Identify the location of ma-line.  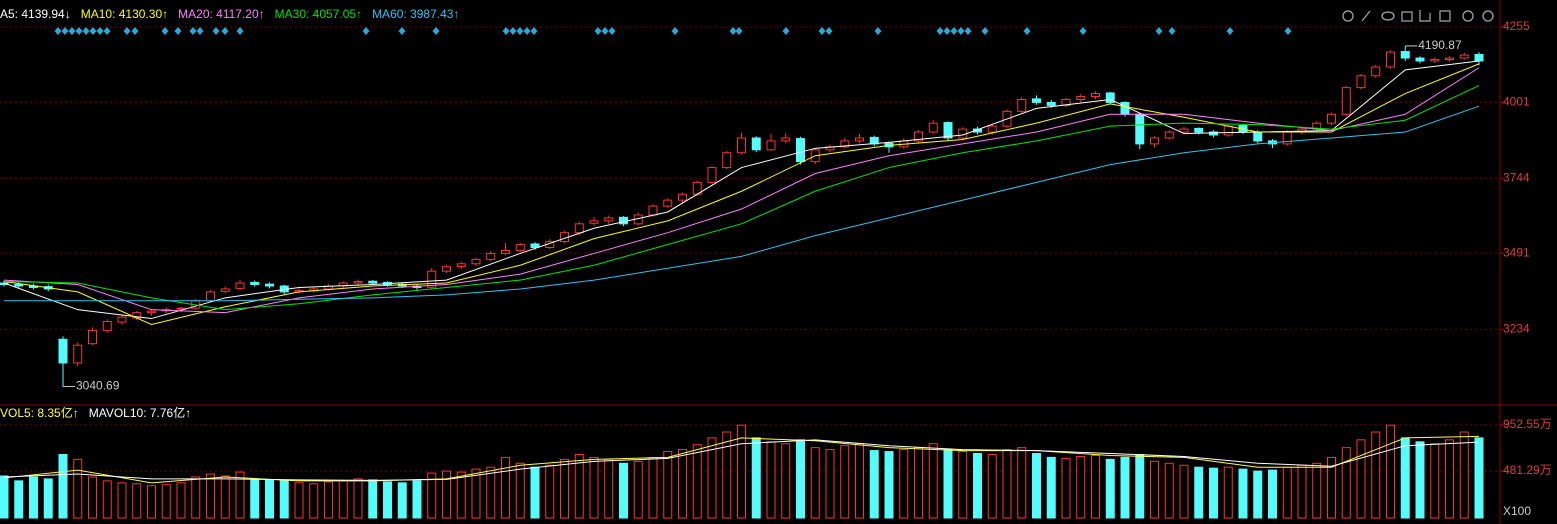
(741, 460).